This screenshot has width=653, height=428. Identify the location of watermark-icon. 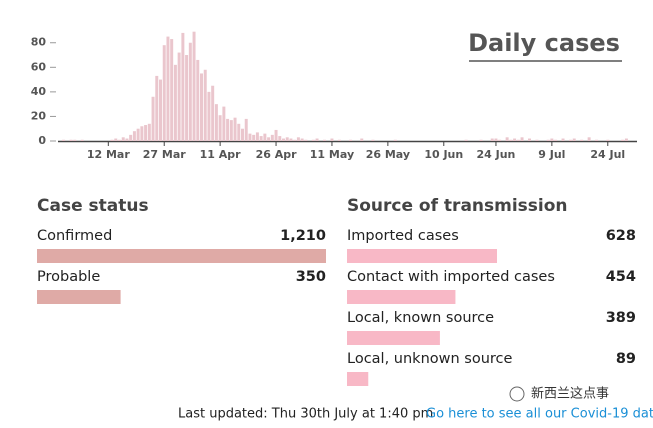
(517, 394).